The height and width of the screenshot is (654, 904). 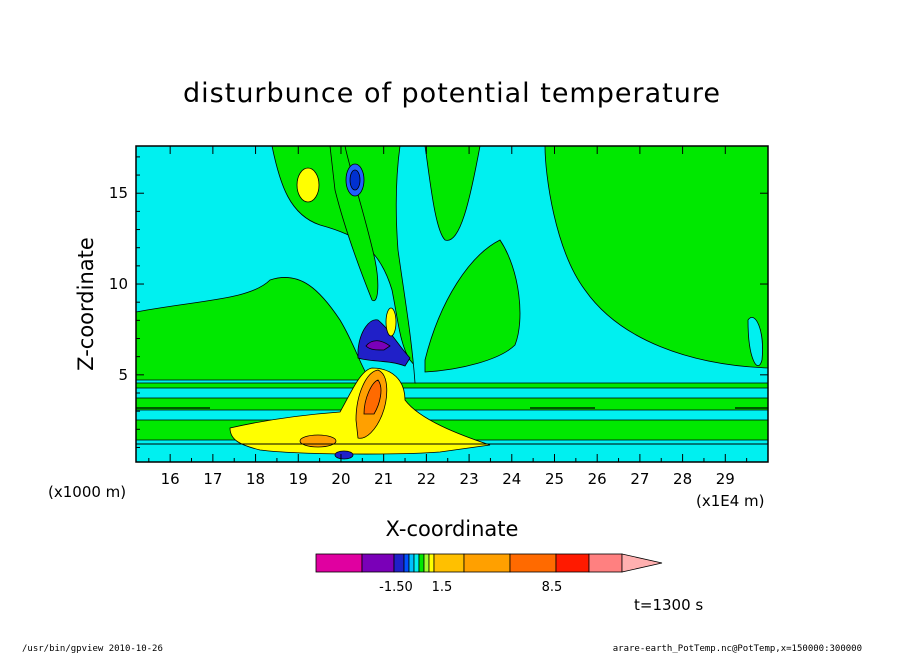 I want to click on x-tick-label: 17, so click(x=212, y=479).